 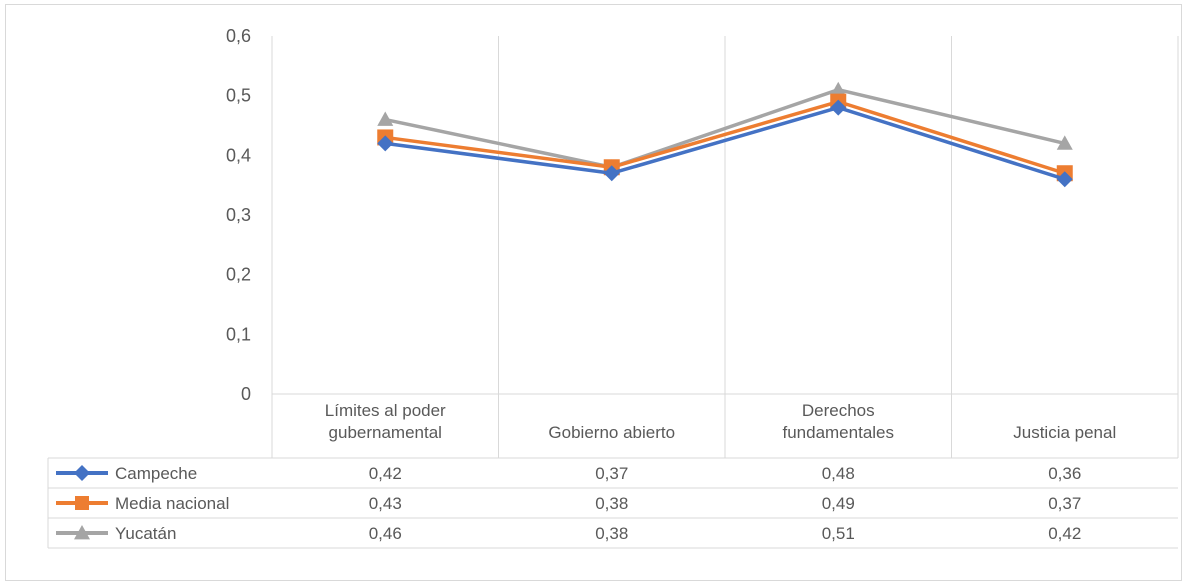 What do you see at coordinates (385, 410) in the screenshot?
I see `category-label: Límites al poder` at bounding box center [385, 410].